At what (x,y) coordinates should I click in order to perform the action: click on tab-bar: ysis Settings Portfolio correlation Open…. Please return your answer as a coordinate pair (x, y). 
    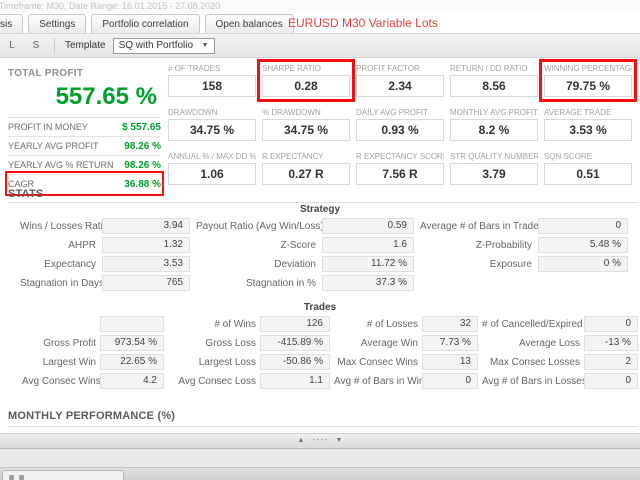
    Looking at the image, I should click on (320, 23).